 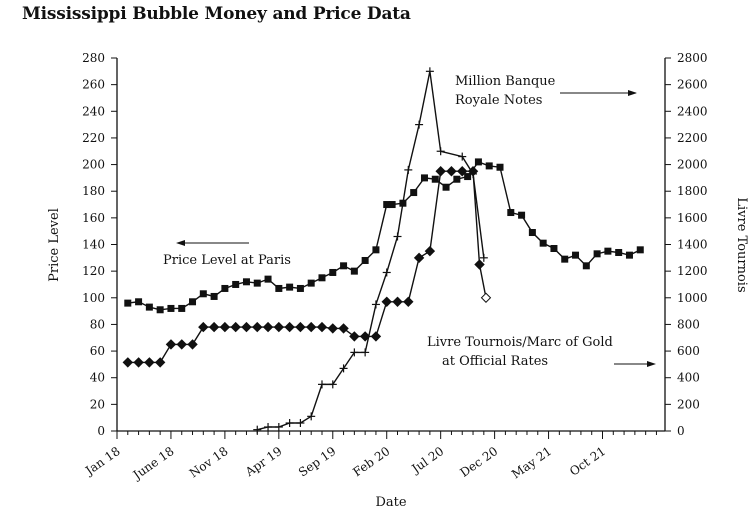 I want to click on annotation-gold-line1: Livre Tournois/Marc of Gold, so click(x=520, y=342).